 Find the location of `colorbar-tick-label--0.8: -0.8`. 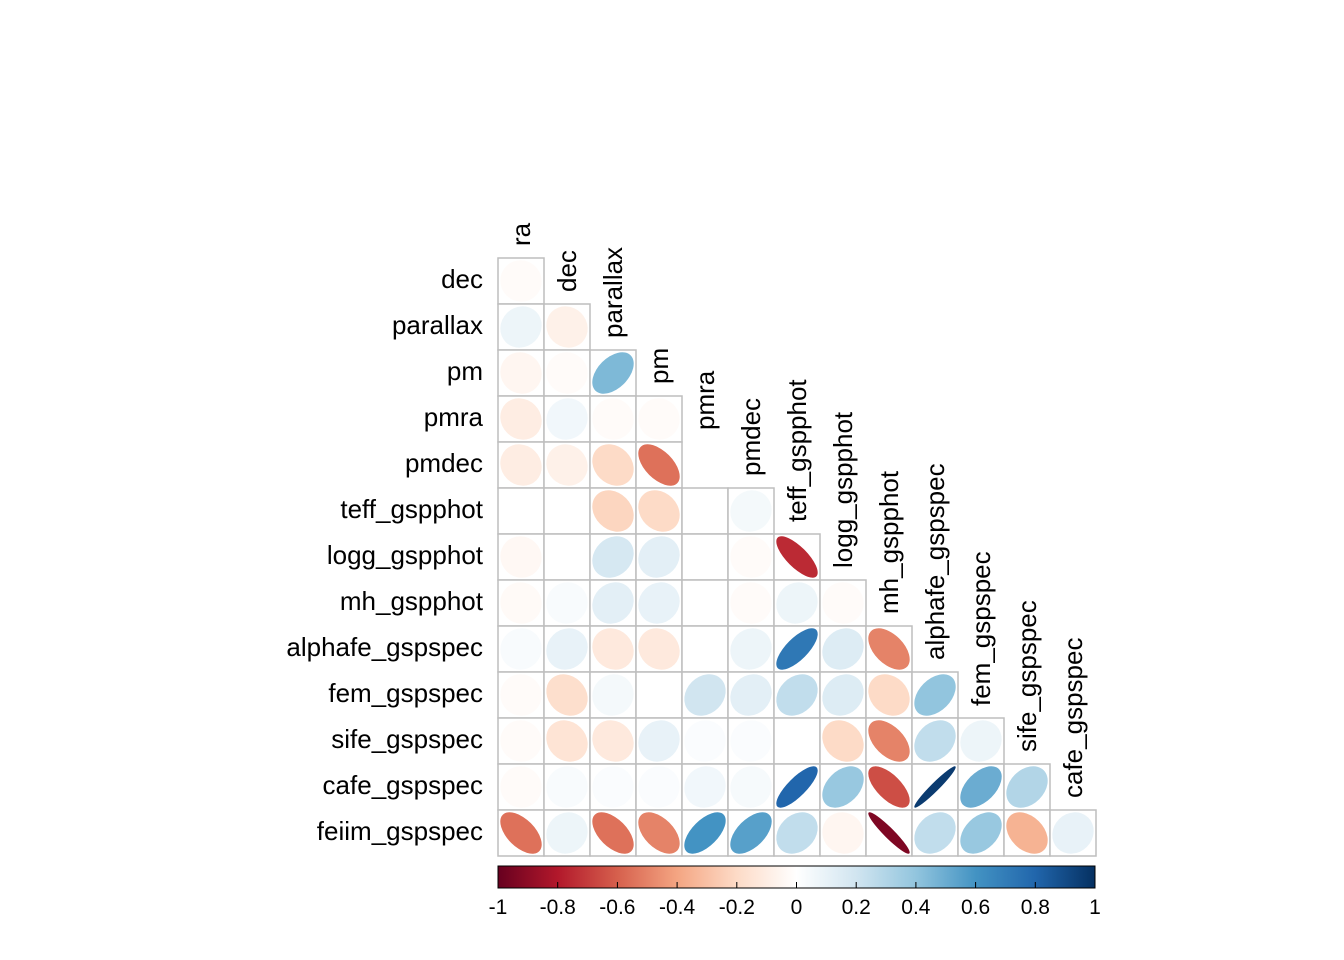

colorbar-tick-label--0.8: -0.8 is located at coordinates (558, 907).